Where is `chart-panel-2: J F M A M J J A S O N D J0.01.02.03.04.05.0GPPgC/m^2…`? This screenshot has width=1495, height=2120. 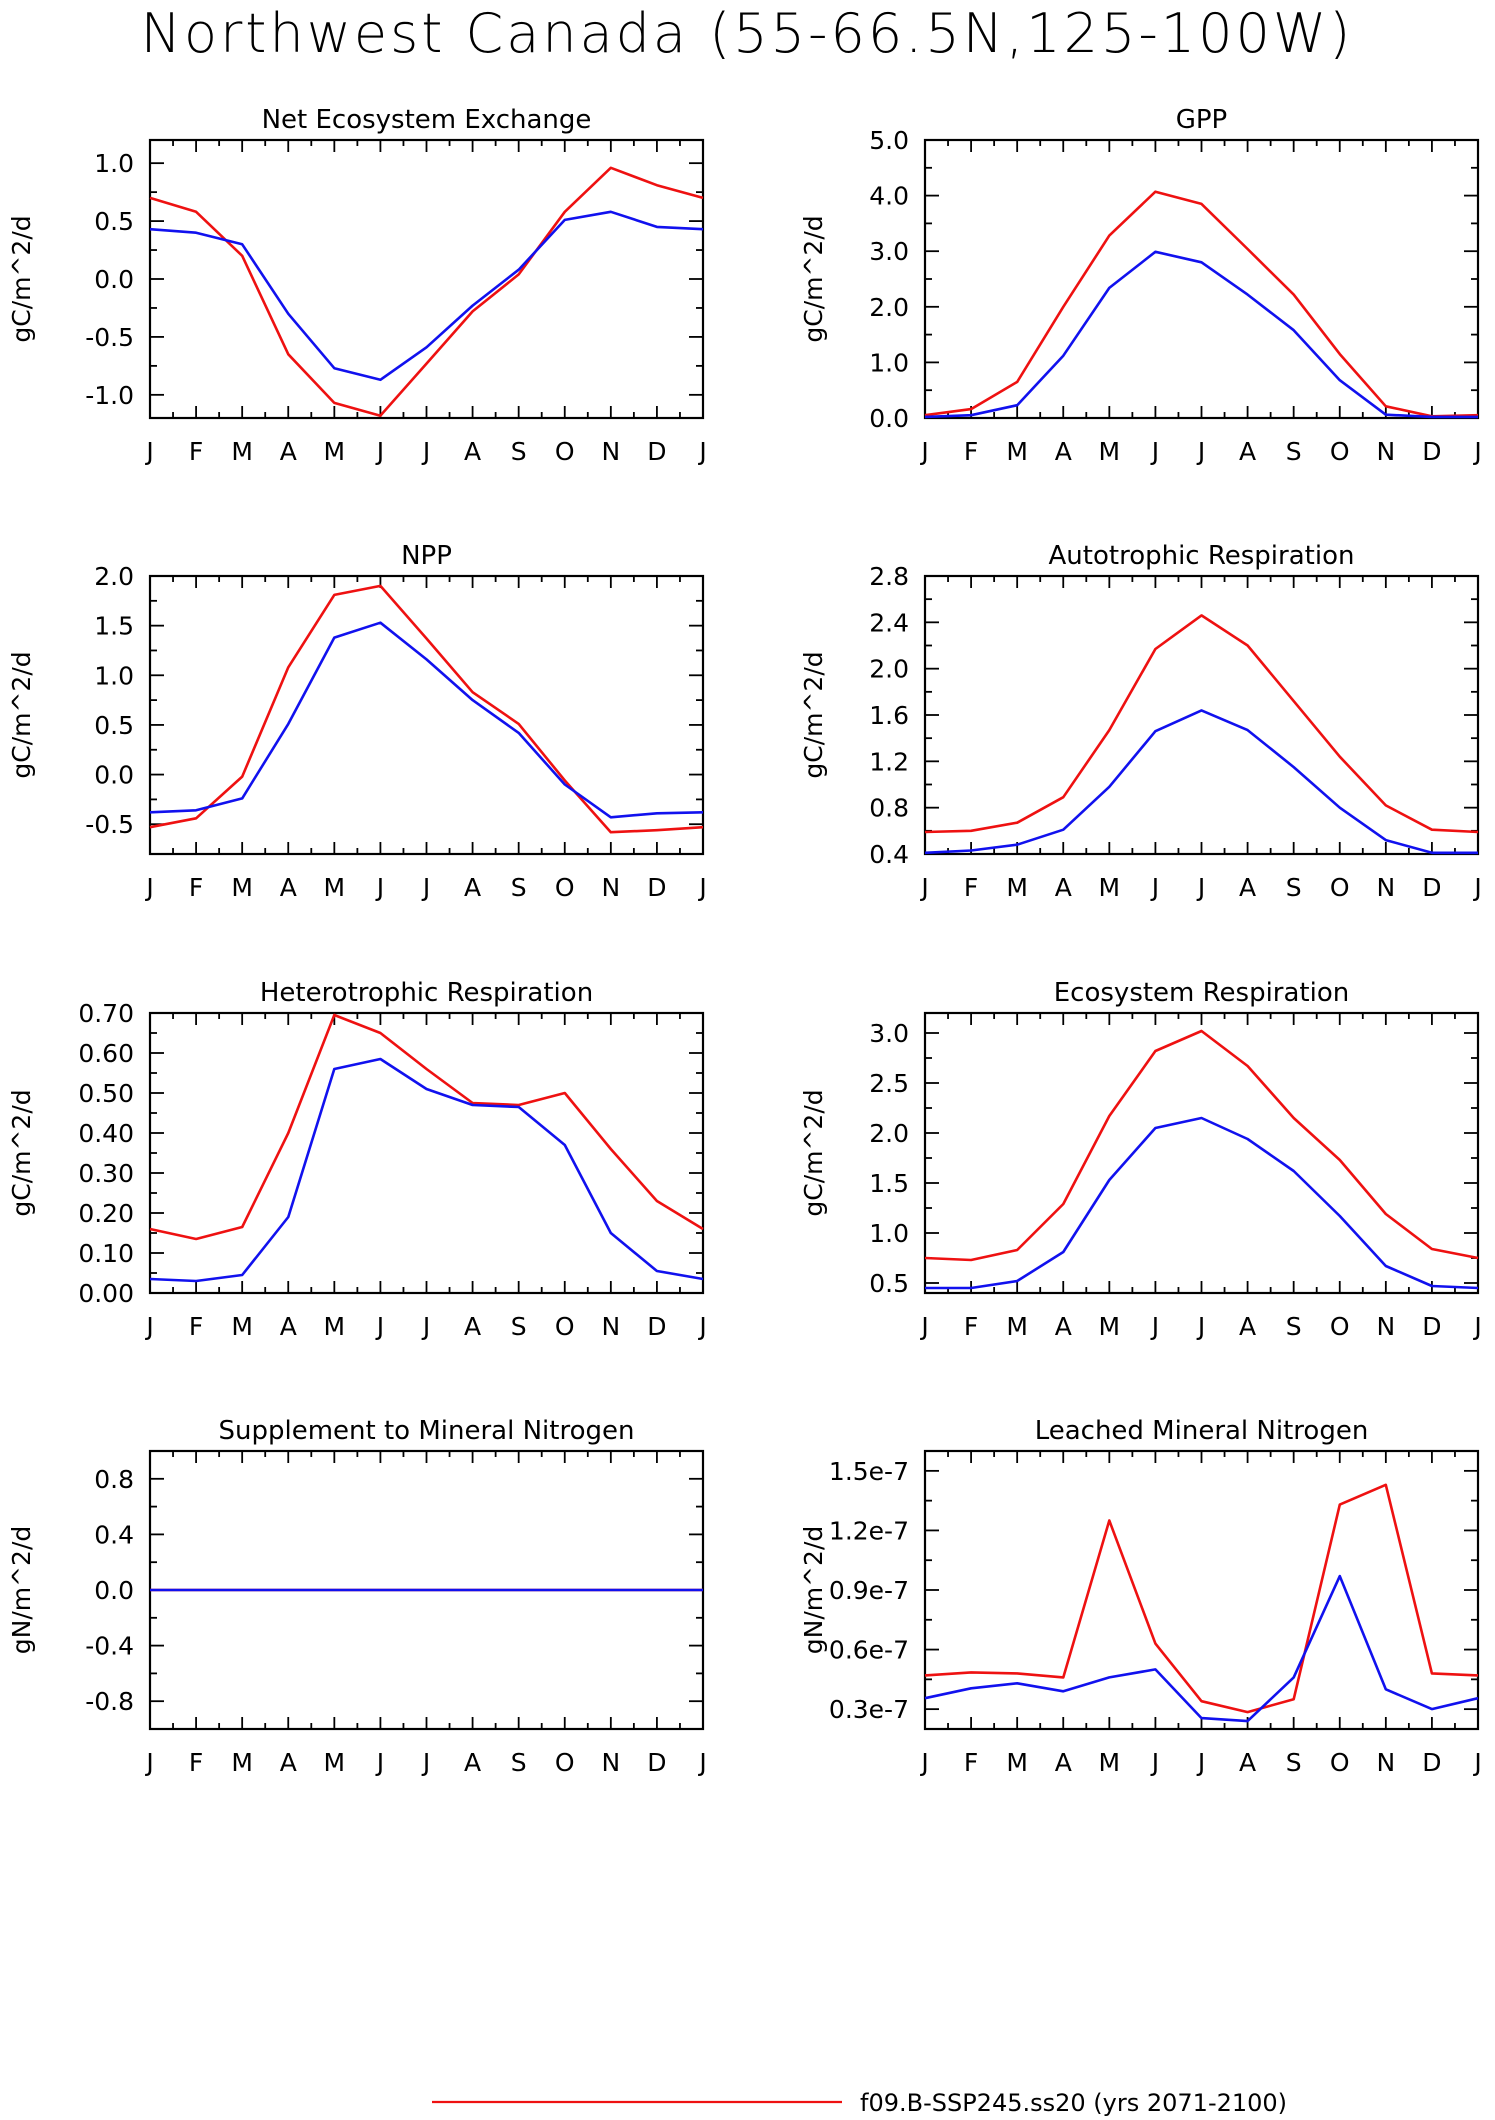
chart-panel-2: J F M A M J J A S O N D J0.01.02.03.04.05.0GPPgC/m^2… is located at coordinates (1140, 285).